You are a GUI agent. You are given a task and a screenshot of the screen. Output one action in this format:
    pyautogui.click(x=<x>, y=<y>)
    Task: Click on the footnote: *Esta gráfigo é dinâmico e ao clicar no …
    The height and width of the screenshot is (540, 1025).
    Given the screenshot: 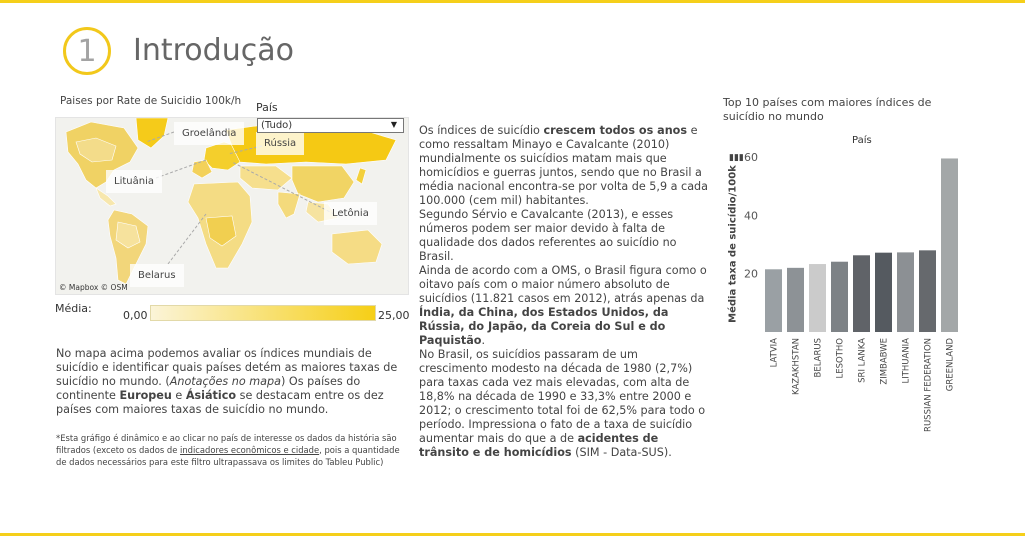 What is the action you would take?
    pyautogui.click(x=228, y=450)
    